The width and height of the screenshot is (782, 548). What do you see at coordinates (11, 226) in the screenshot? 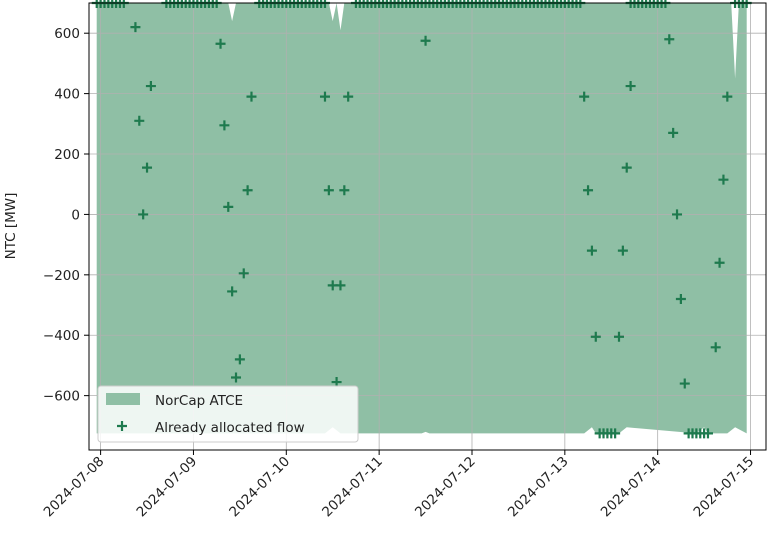
I see `y-axis-label: NTC [MW]` at bounding box center [11, 226].